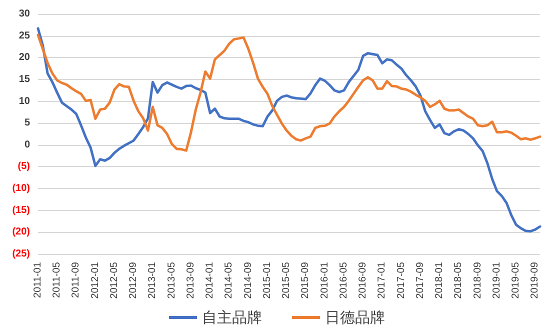 The height and width of the screenshot is (332, 554). I want to click on x-tick-label: 2019-01, so click(496, 280).